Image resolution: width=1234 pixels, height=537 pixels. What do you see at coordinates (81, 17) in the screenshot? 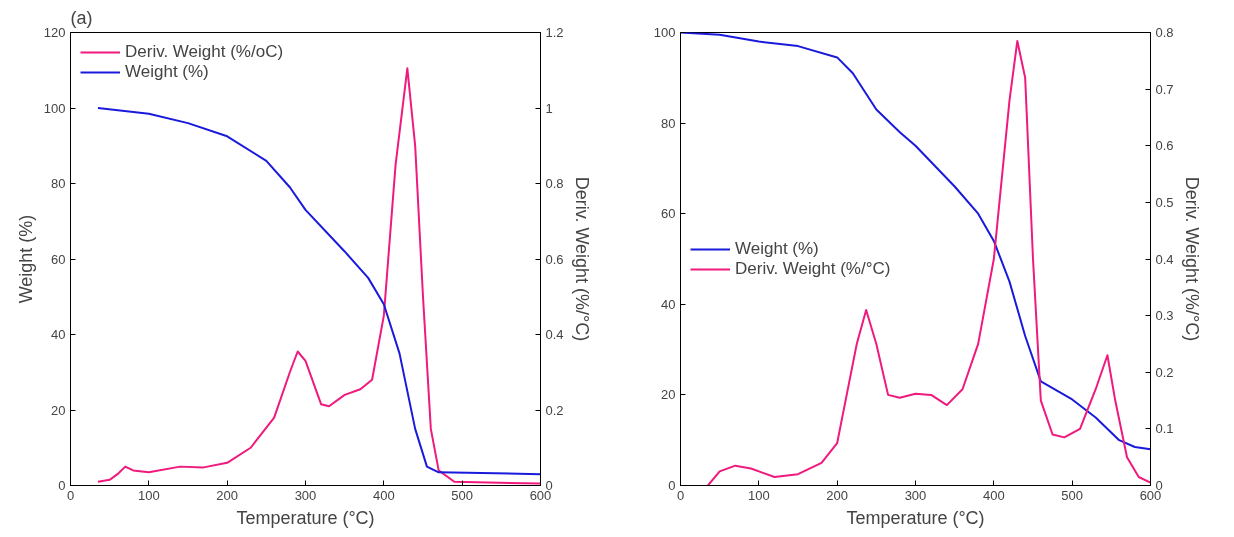
I see `text: (a)` at bounding box center [81, 17].